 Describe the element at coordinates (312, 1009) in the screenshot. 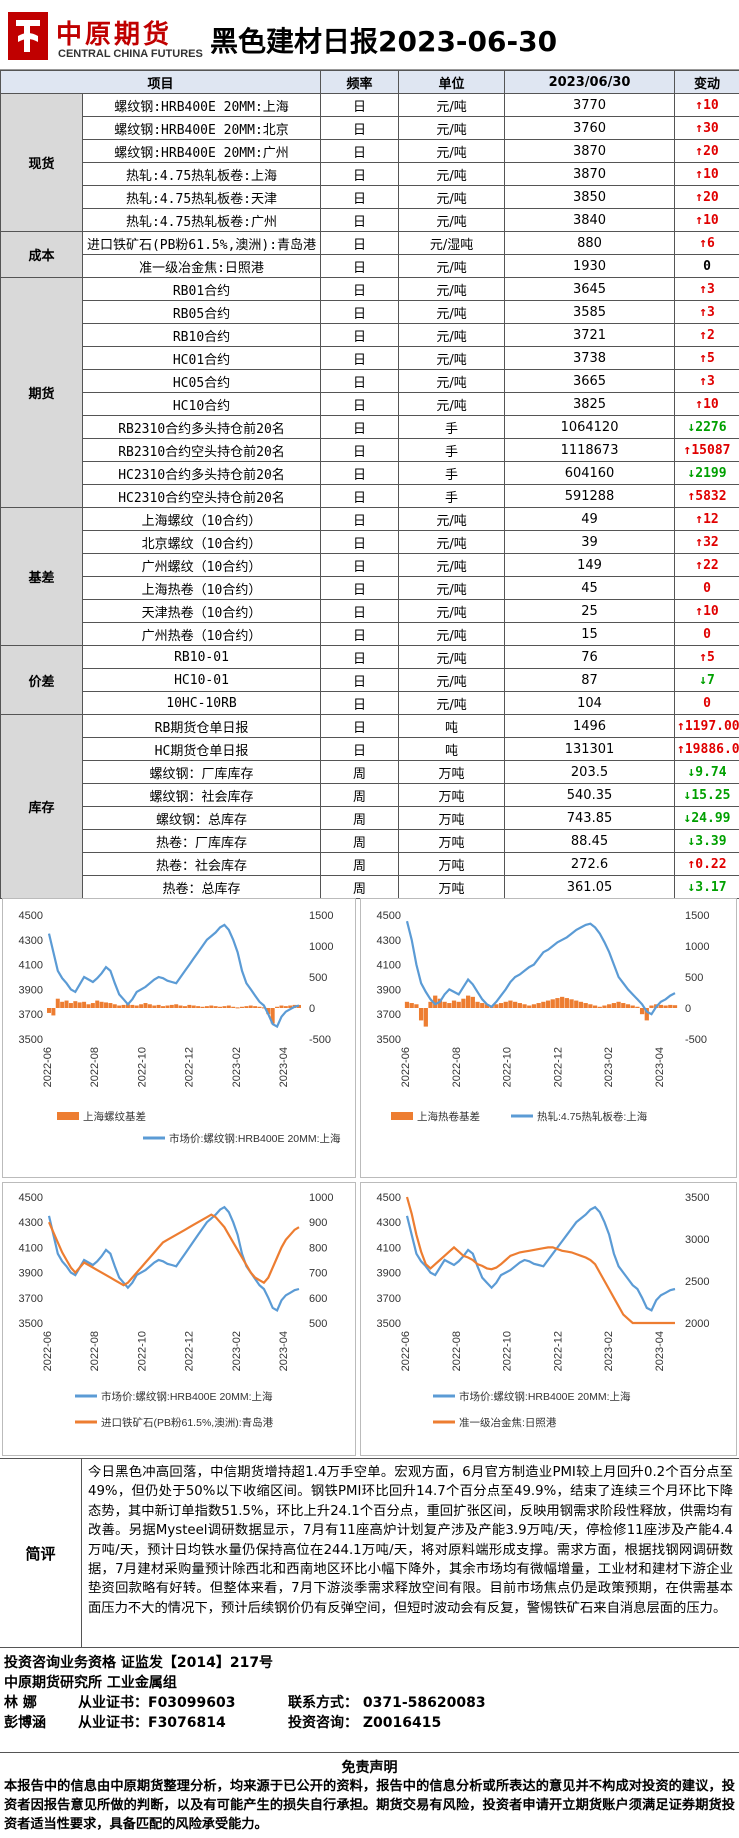

I see `y2-tick-label: 0` at that location.